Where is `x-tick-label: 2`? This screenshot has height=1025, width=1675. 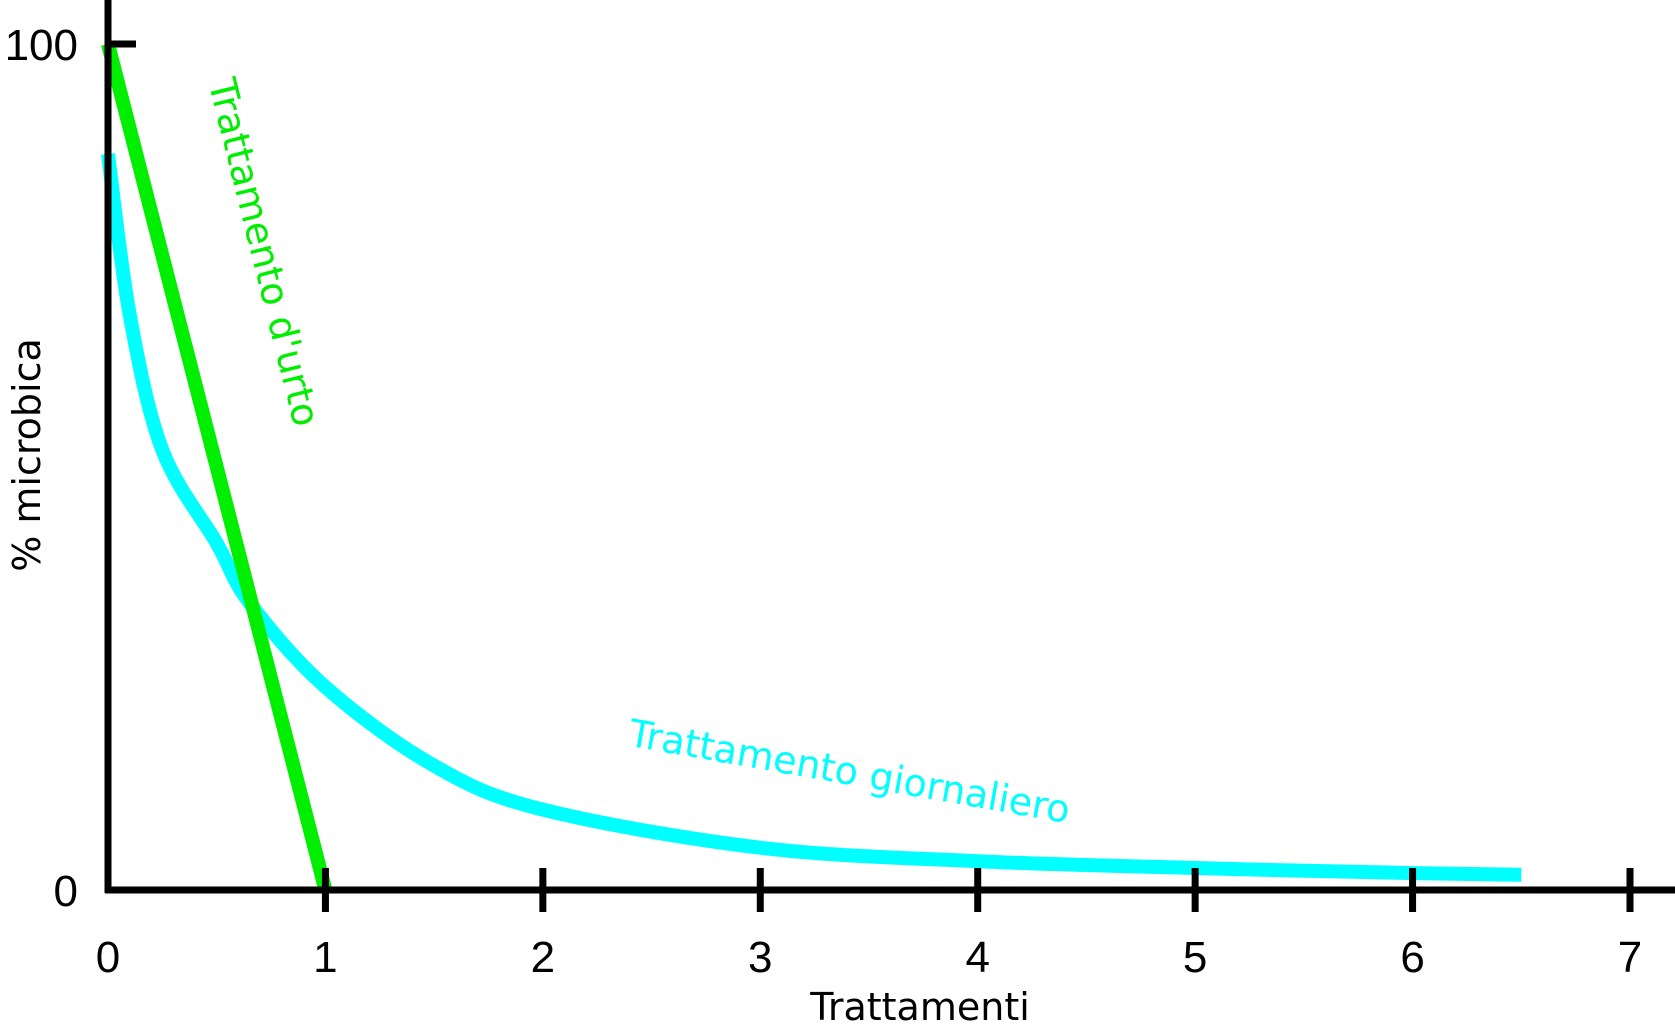 x-tick-label: 2 is located at coordinates (543, 957).